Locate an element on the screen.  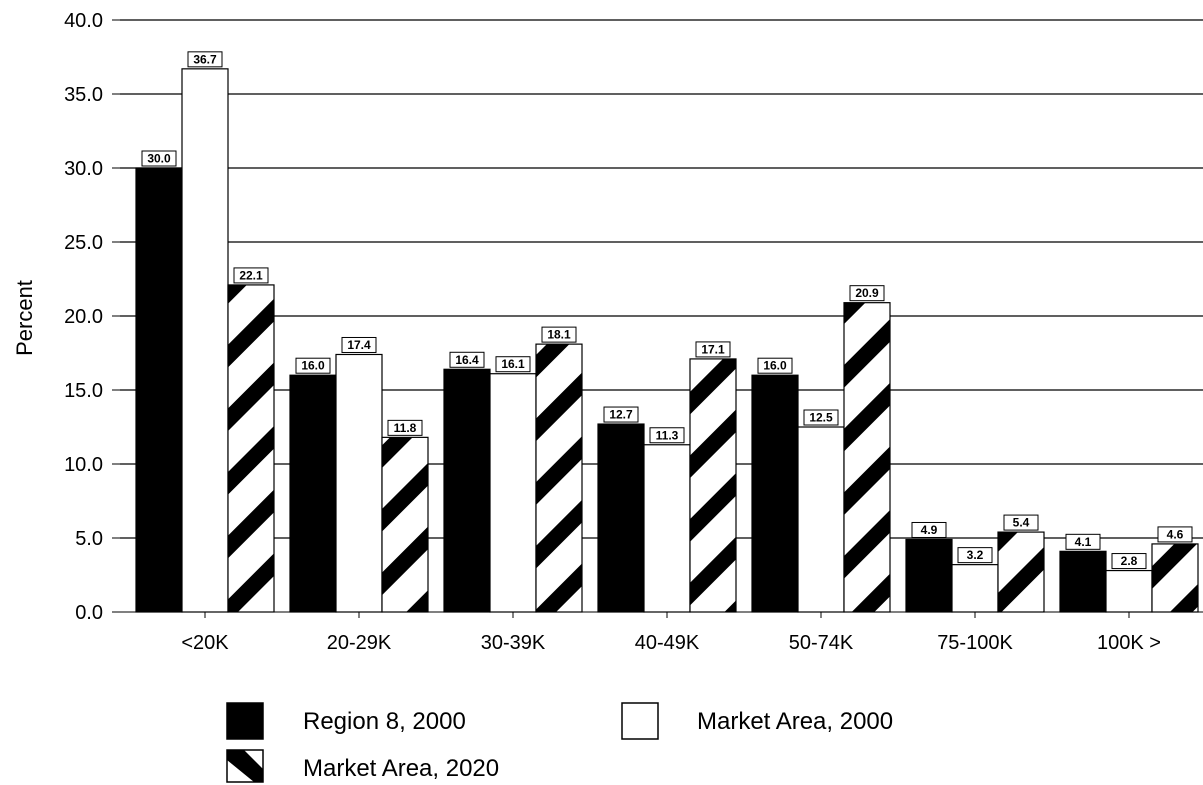
bar-region-8-2000-75-100k is located at coordinates (929, 575).